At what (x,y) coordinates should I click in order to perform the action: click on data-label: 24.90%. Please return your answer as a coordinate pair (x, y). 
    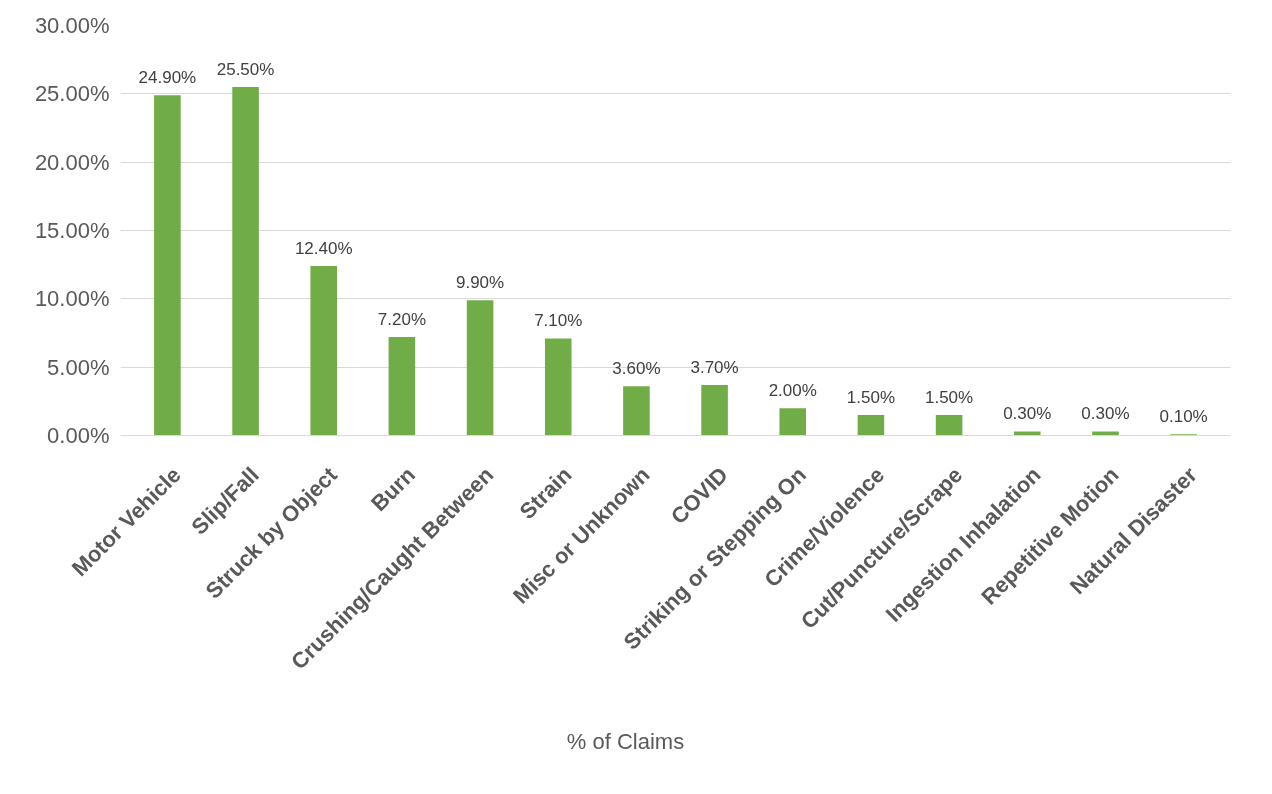
    Looking at the image, I should click on (167, 78).